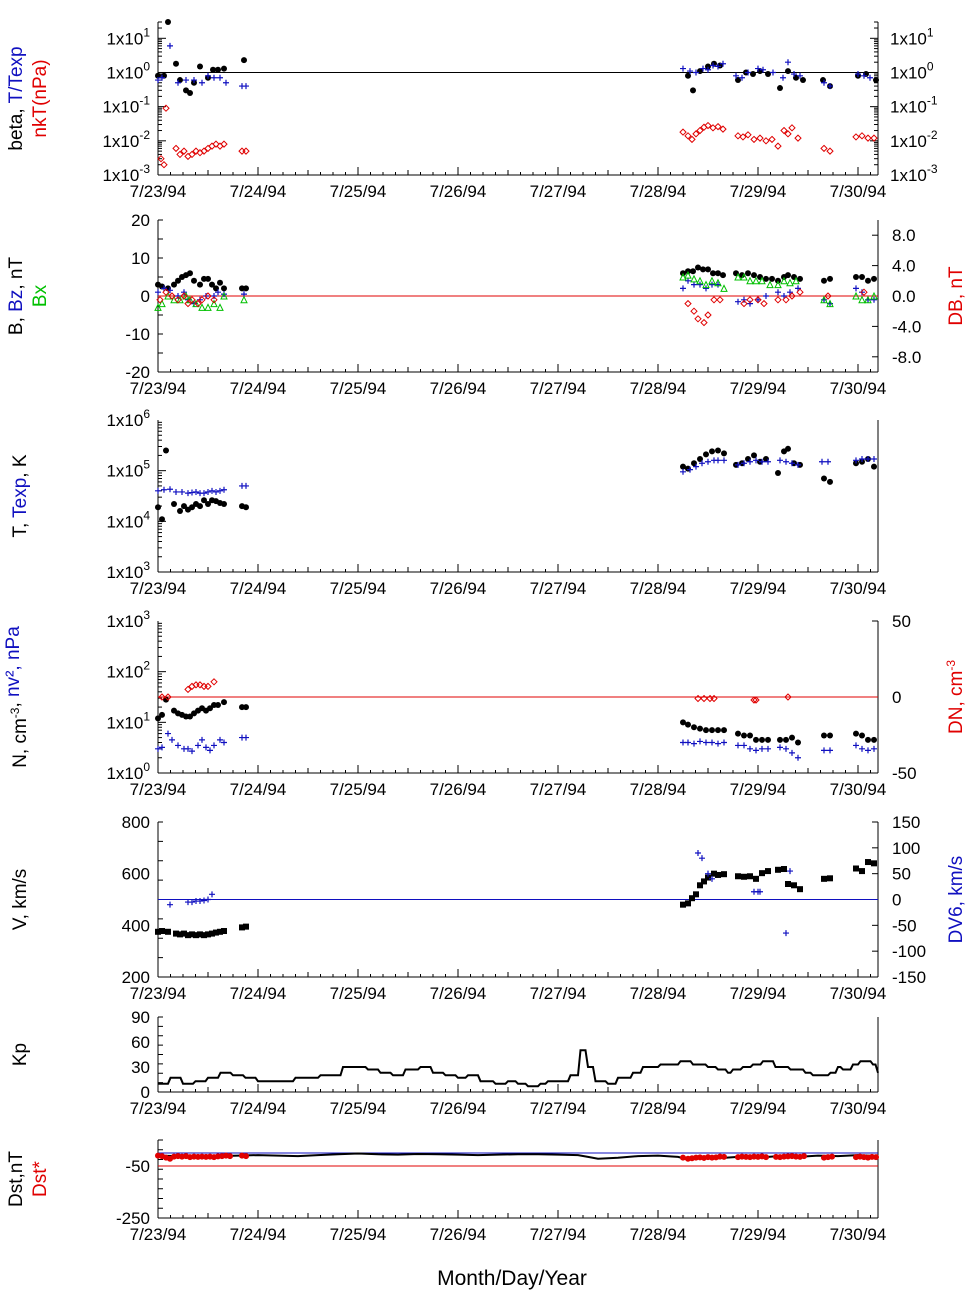 This screenshot has width=976, height=1293. What do you see at coordinates (140, 220) in the screenshot?
I see `y-tick-label: 20` at bounding box center [140, 220].